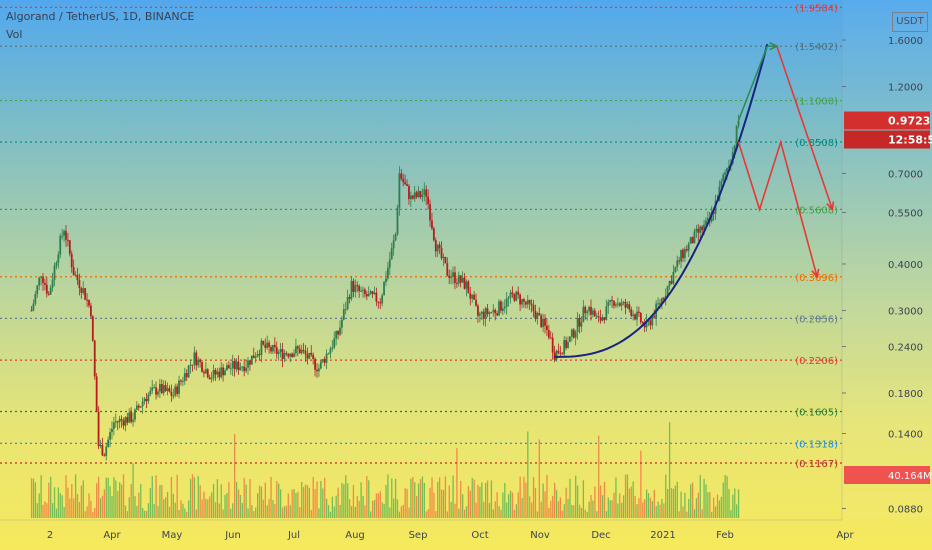 This screenshot has width=932, height=550. What do you see at coordinates (816, 444) in the screenshot?
I see `fib-label: (0.1318)` at bounding box center [816, 444].